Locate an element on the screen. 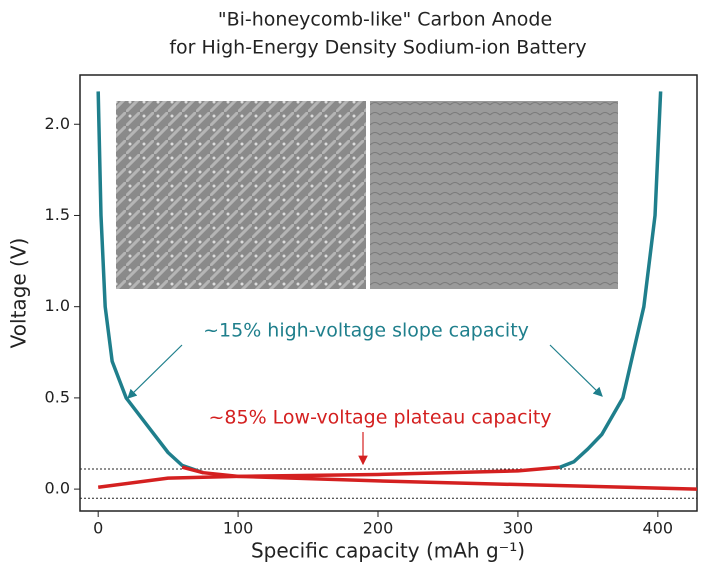 The height and width of the screenshot is (583, 708). x-tick-label: 400 is located at coordinates (658, 528).